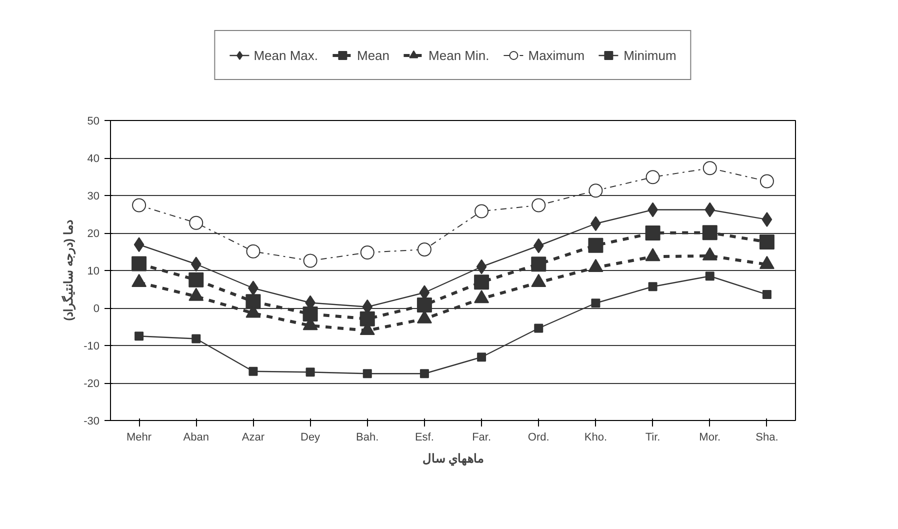 Image resolution: width=898 pixels, height=529 pixels. Describe the element at coordinates (196, 438) in the screenshot. I see `x-tick-label: Aban` at that location.